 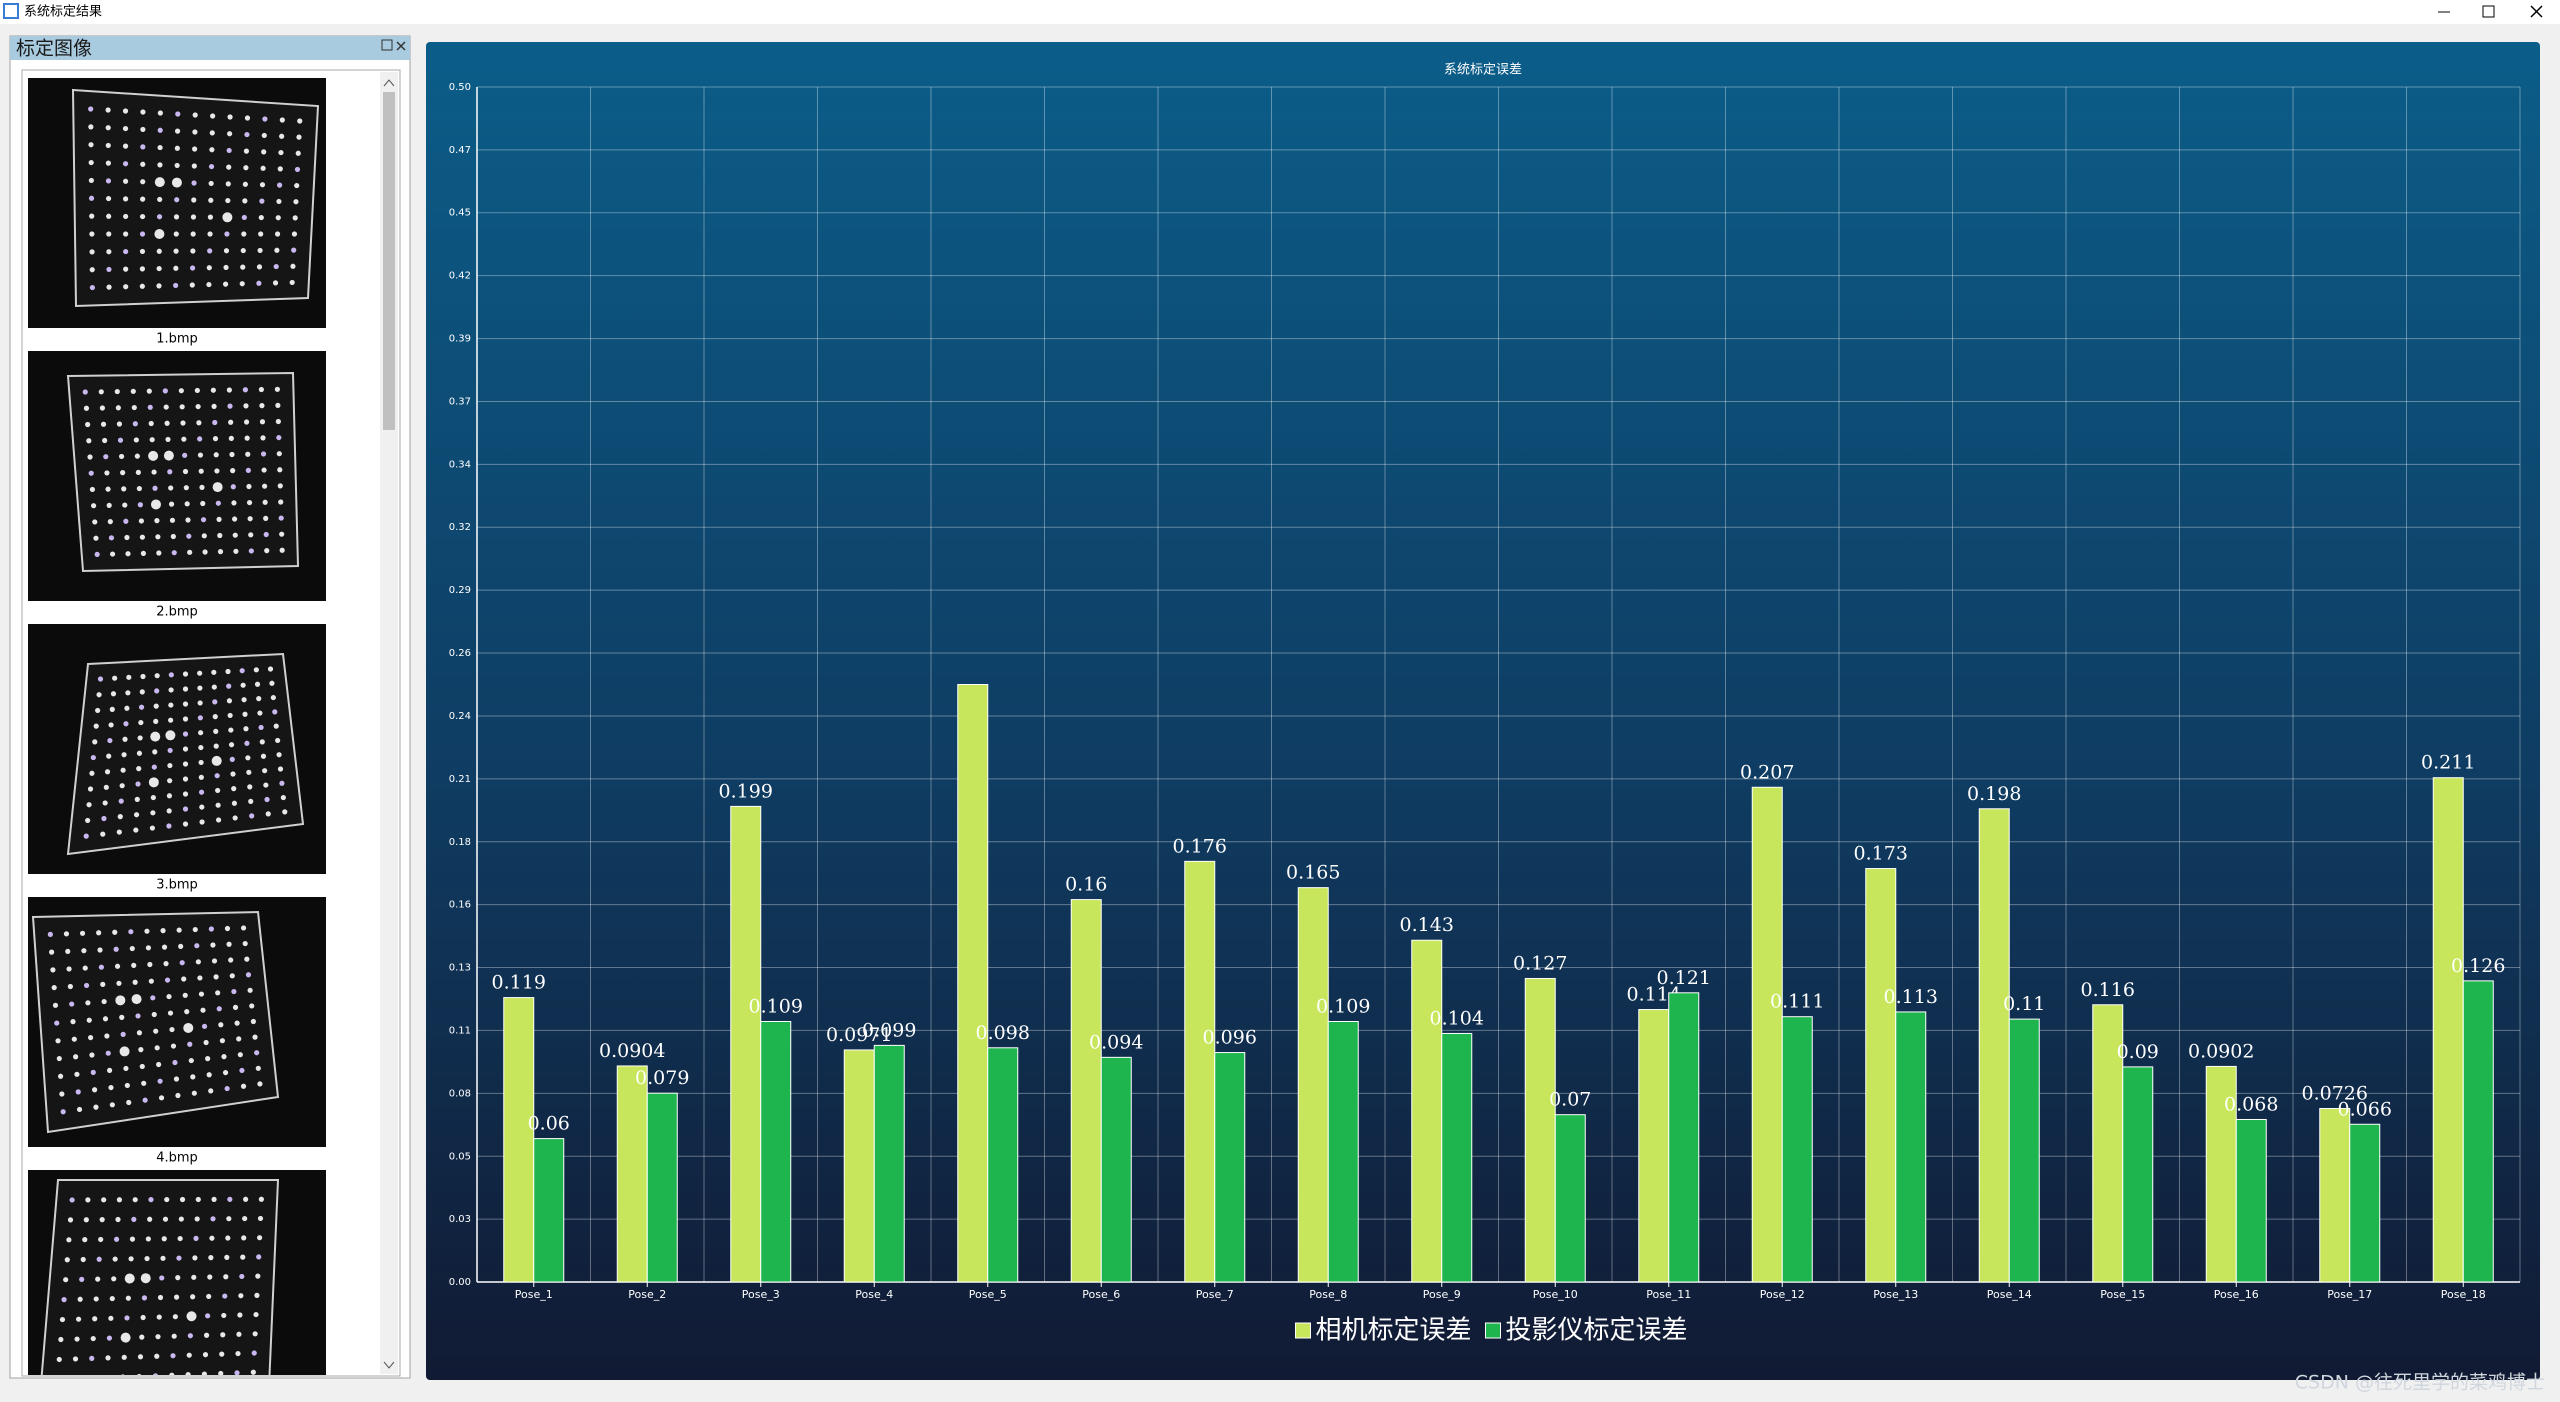 What do you see at coordinates (2536, 11) in the screenshot?
I see `close-button` at bounding box center [2536, 11].